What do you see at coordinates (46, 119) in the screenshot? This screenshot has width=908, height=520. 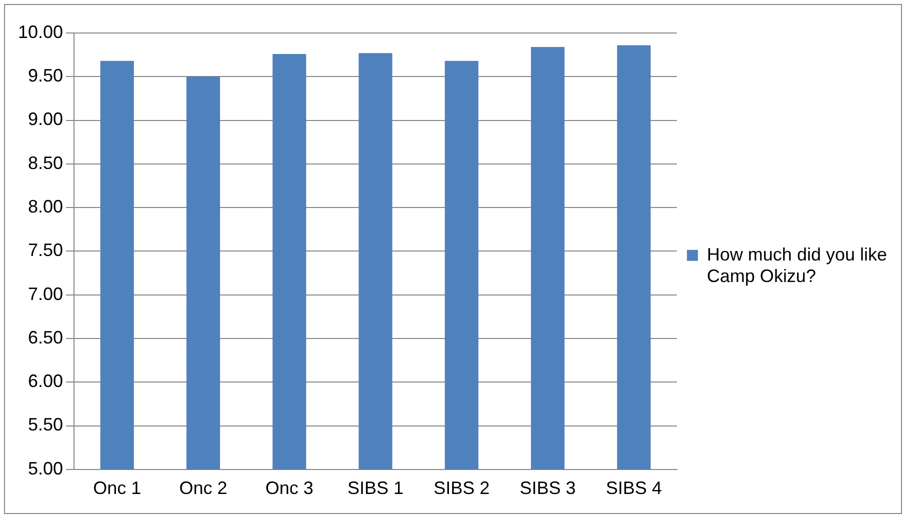 I see `y-tick-label: 9.00` at bounding box center [46, 119].